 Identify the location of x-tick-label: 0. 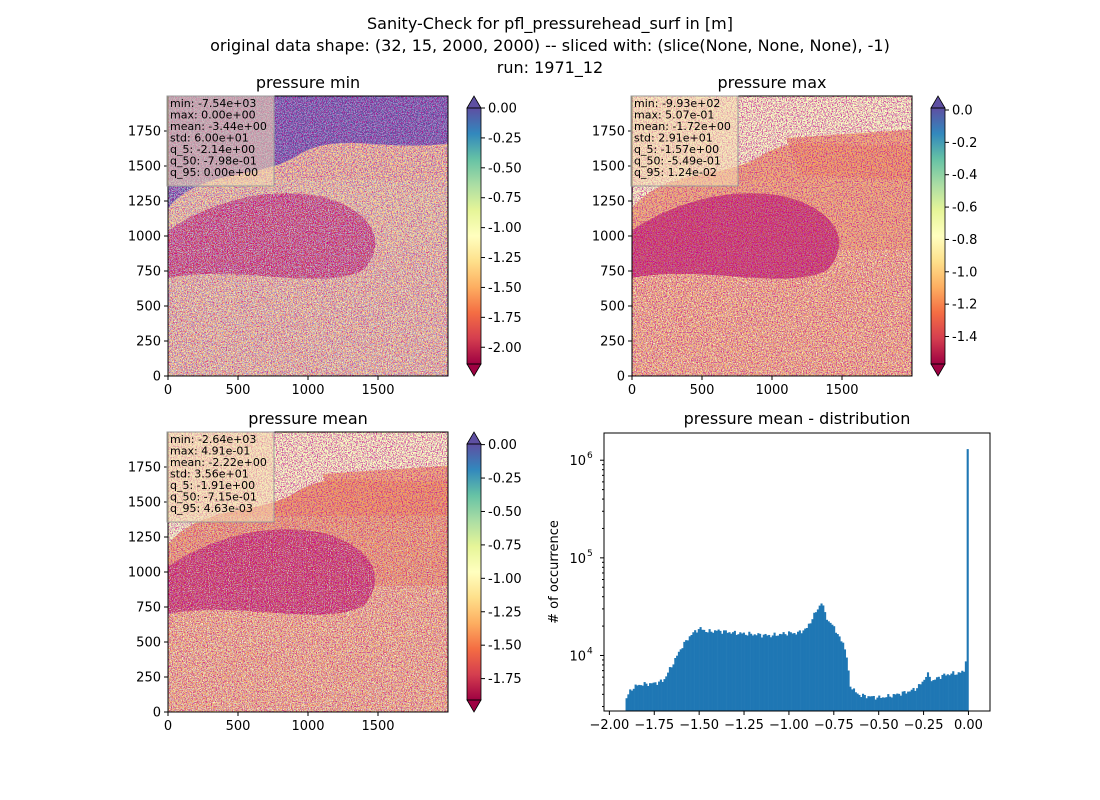
(632, 390).